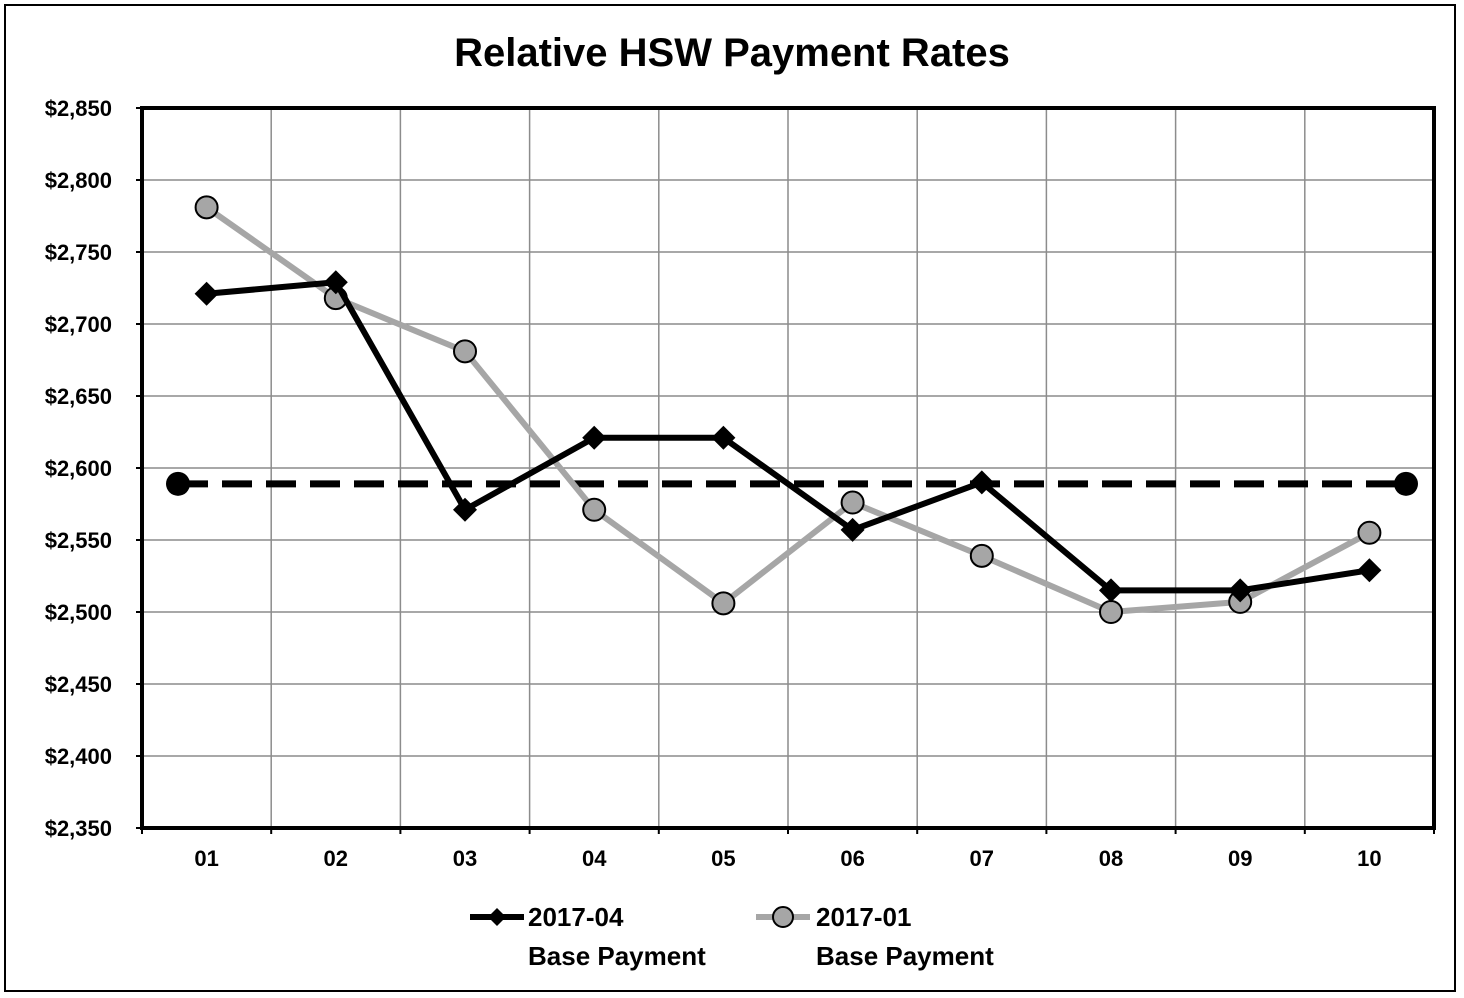 The image size is (1464, 998). What do you see at coordinates (78, 252) in the screenshot?
I see `y-tick-label: $2,750` at bounding box center [78, 252].